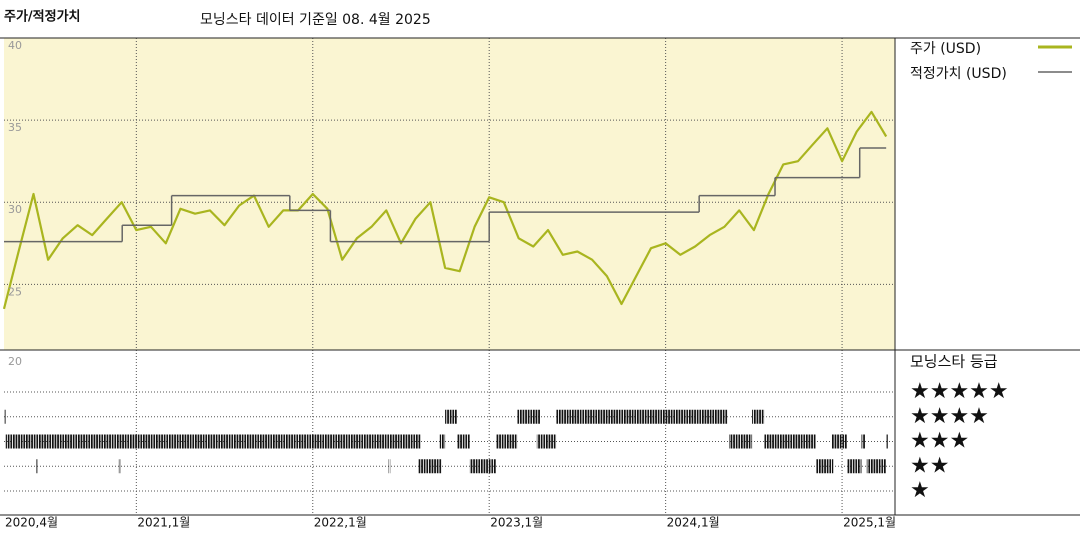  What do you see at coordinates (939, 441) in the screenshot?
I see `rating-star-label: ★★★` at bounding box center [939, 441].